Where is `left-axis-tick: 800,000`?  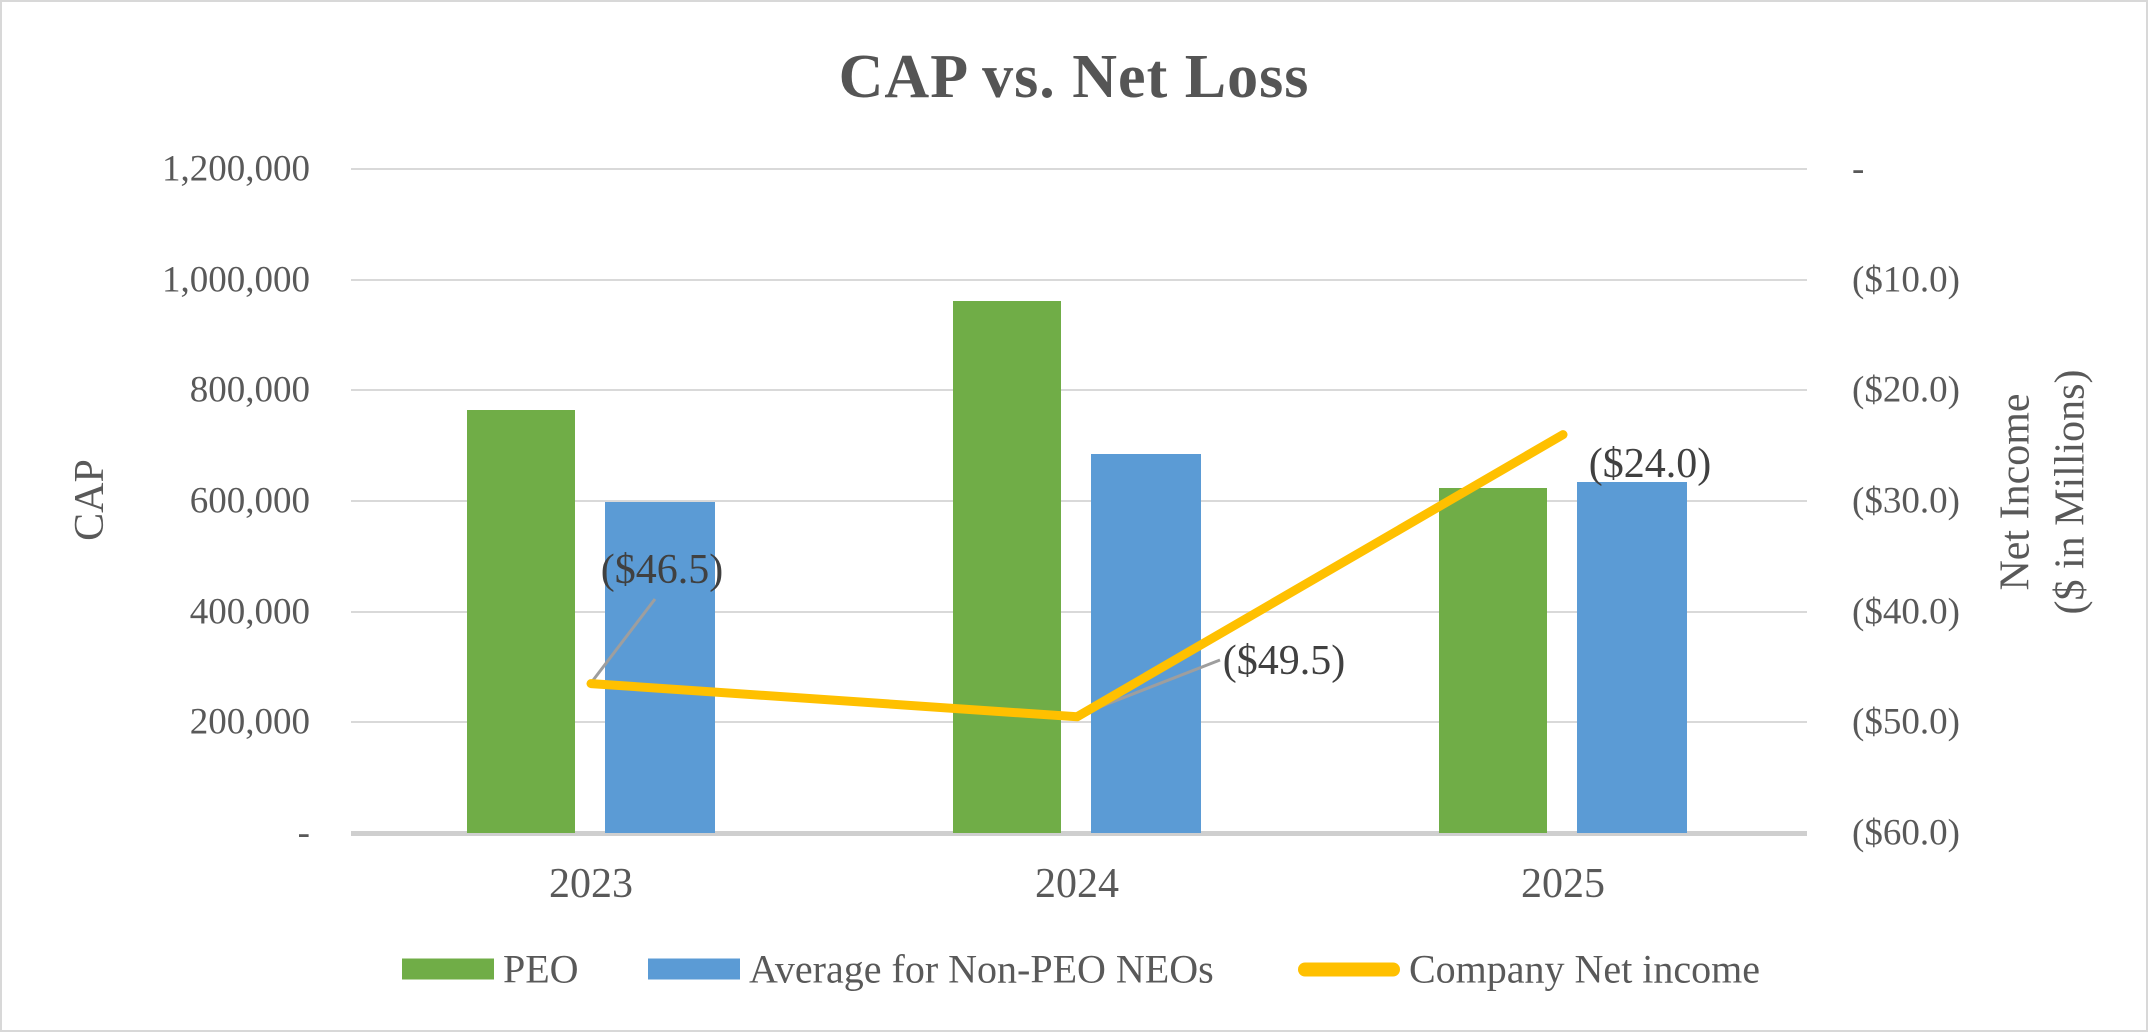
left-axis-tick: 800,000 is located at coordinates (249, 390).